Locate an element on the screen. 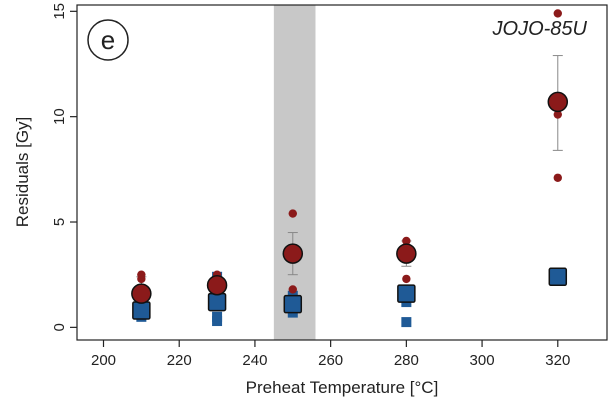 This screenshot has height=406, width=611. panel-label: e is located at coordinates (108, 40).